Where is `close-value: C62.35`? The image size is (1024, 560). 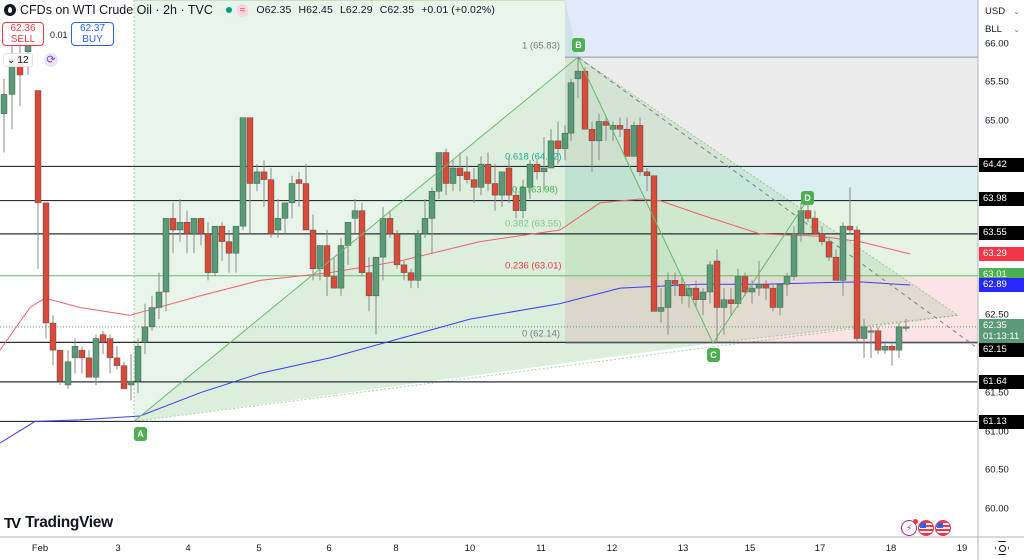 close-value: C62.35 is located at coordinates (397, 10).